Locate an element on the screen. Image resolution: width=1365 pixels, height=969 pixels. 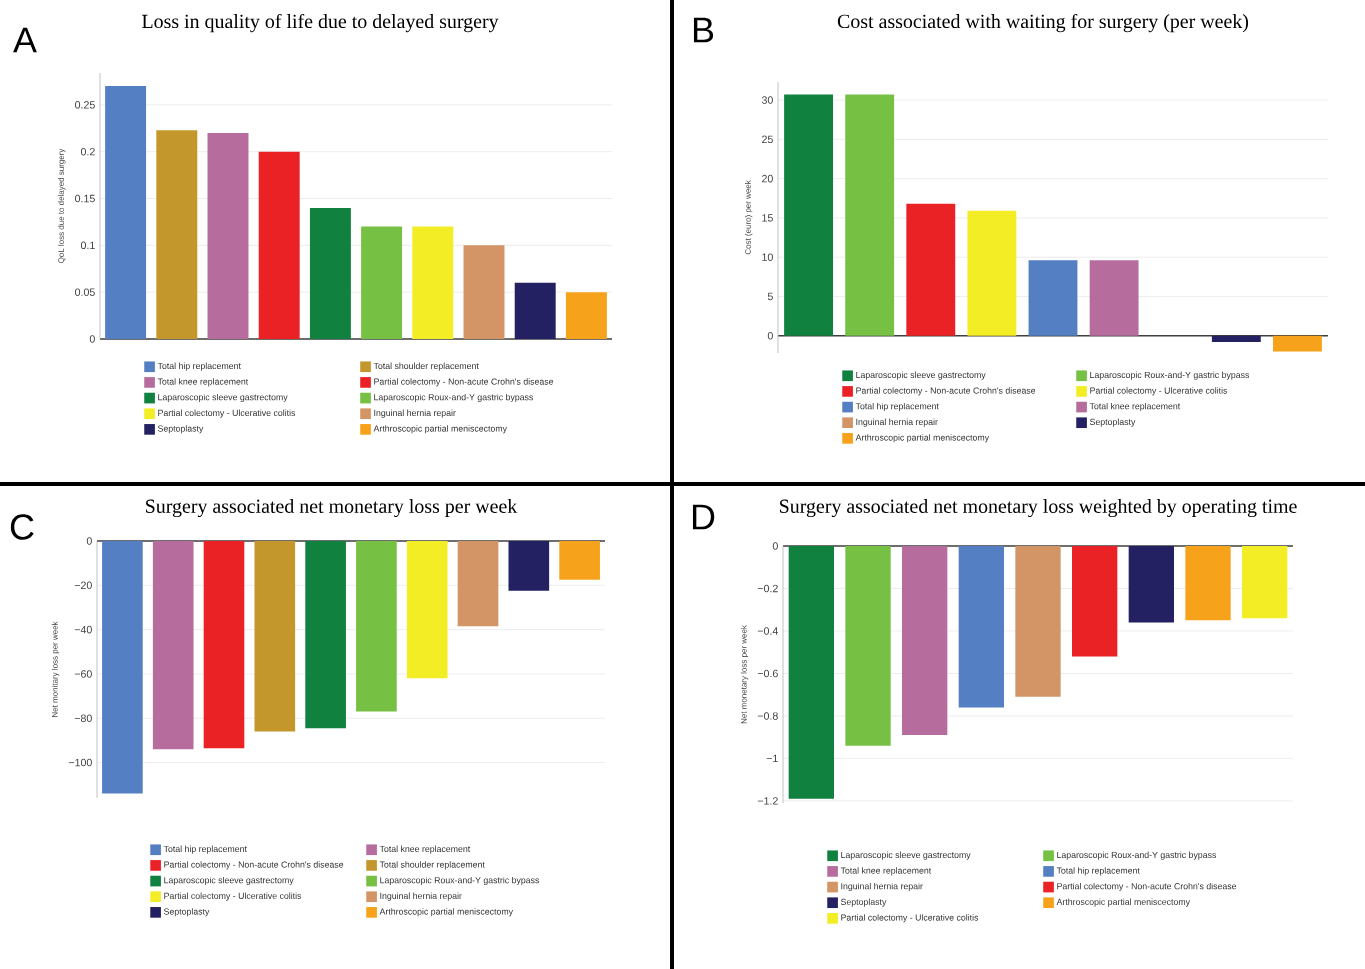
text: B is located at coordinates (703, 30).